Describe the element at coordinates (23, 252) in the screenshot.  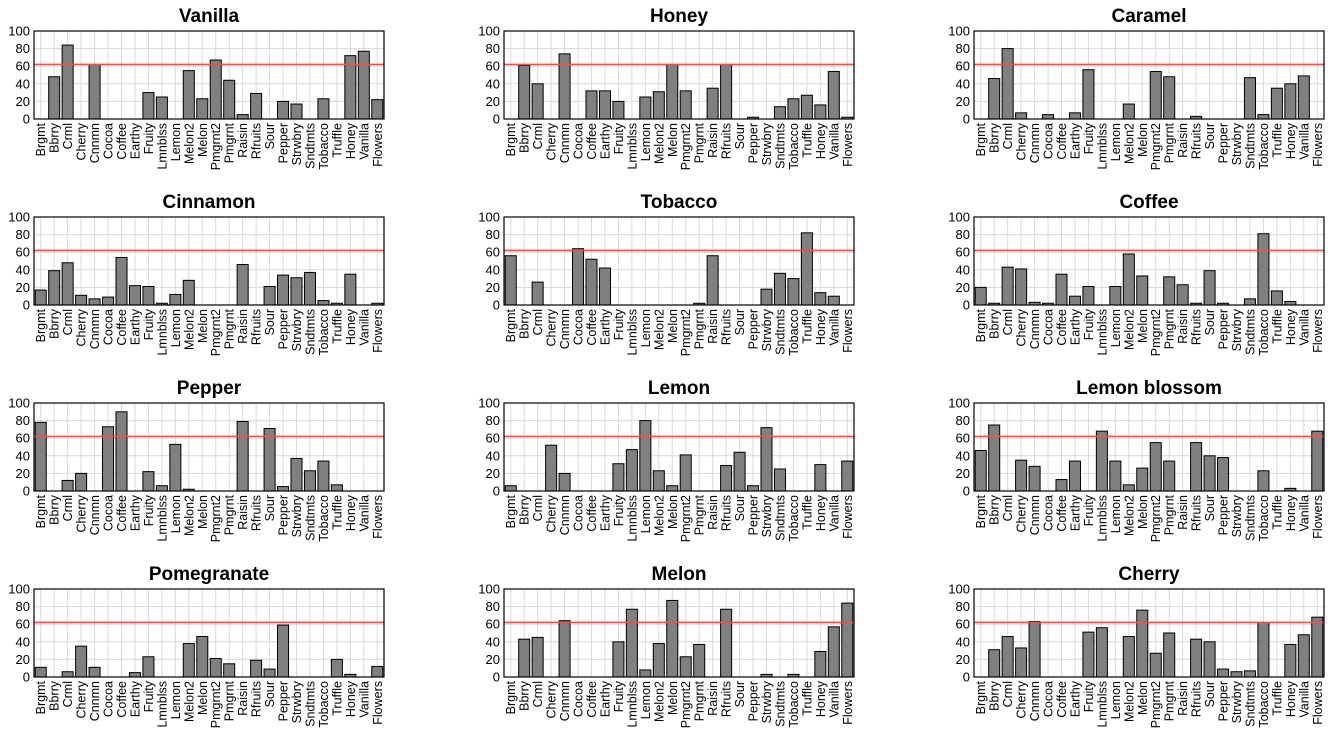
I see `y-tick-label: 60` at that location.